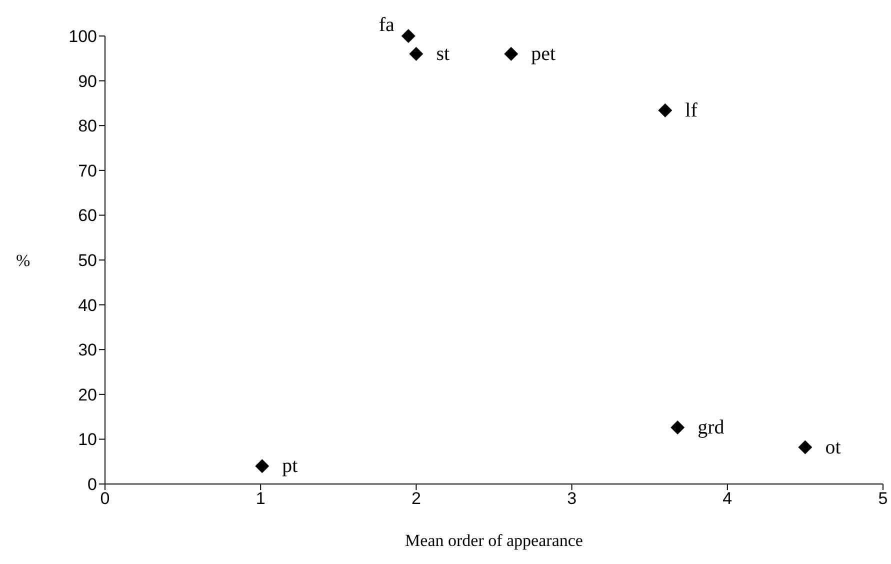 The width and height of the screenshot is (891, 564). What do you see at coordinates (290, 466) in the screenshot?
I see `annotation: pt` at bounding box center [290, 466].